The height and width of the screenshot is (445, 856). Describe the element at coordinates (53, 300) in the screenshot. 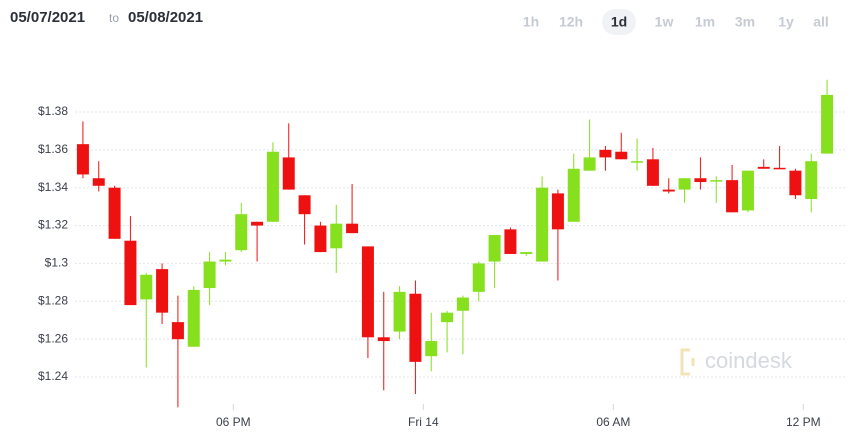

I see `y-tick-label: $1.28` at that location.